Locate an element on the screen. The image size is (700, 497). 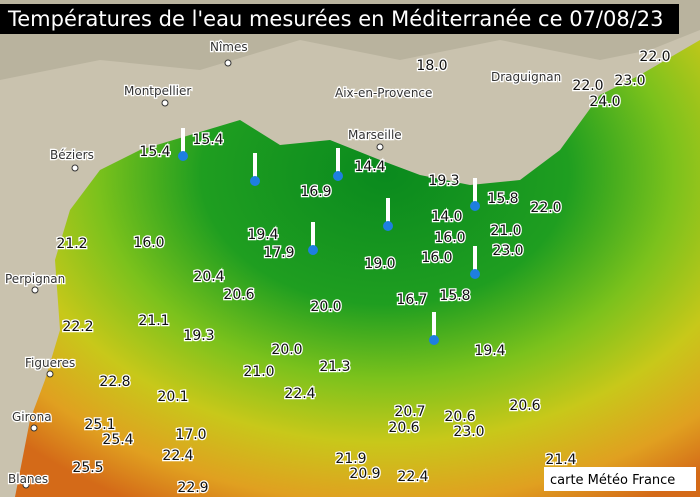
temperature-label: 25.5 is located at coordinates (87, 468).